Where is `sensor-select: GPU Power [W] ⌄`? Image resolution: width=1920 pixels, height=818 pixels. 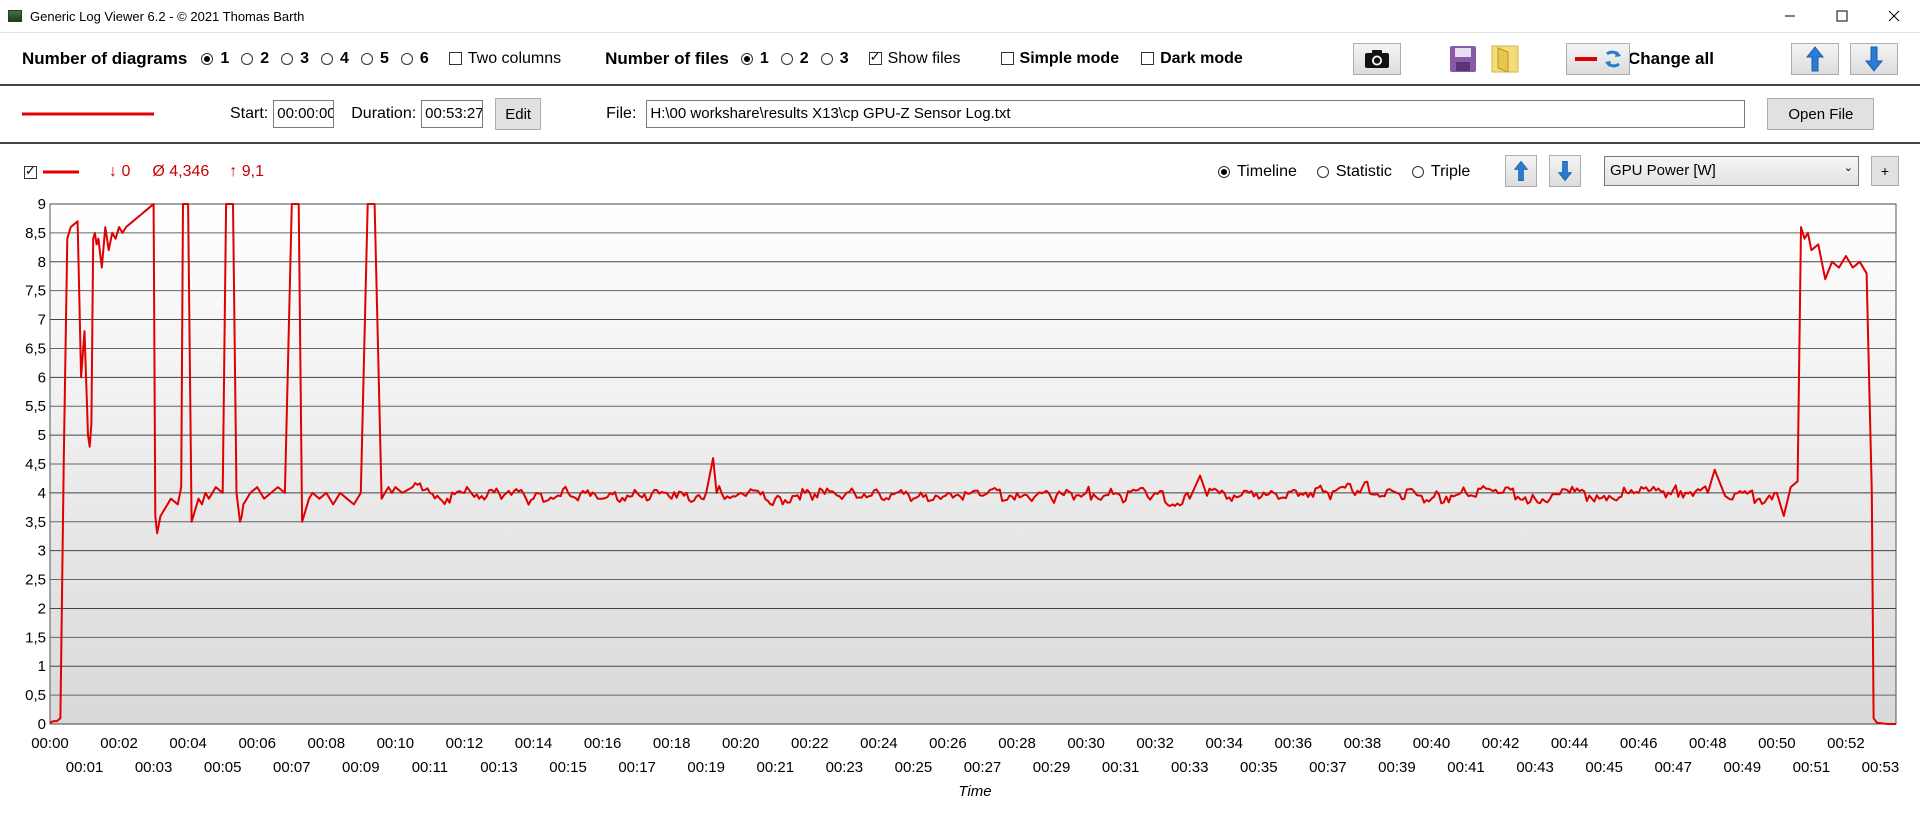 sensor-select: GPU Power [W] ⌄ is located at coordinates (1731, 171).